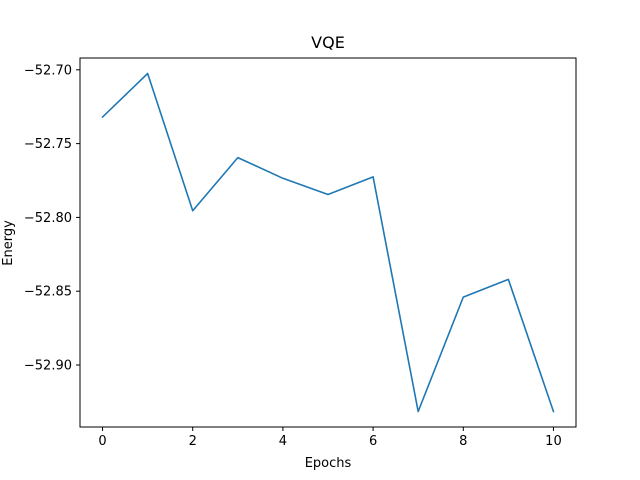  I want to click on x-tick-label: 4, so click(283, 441).